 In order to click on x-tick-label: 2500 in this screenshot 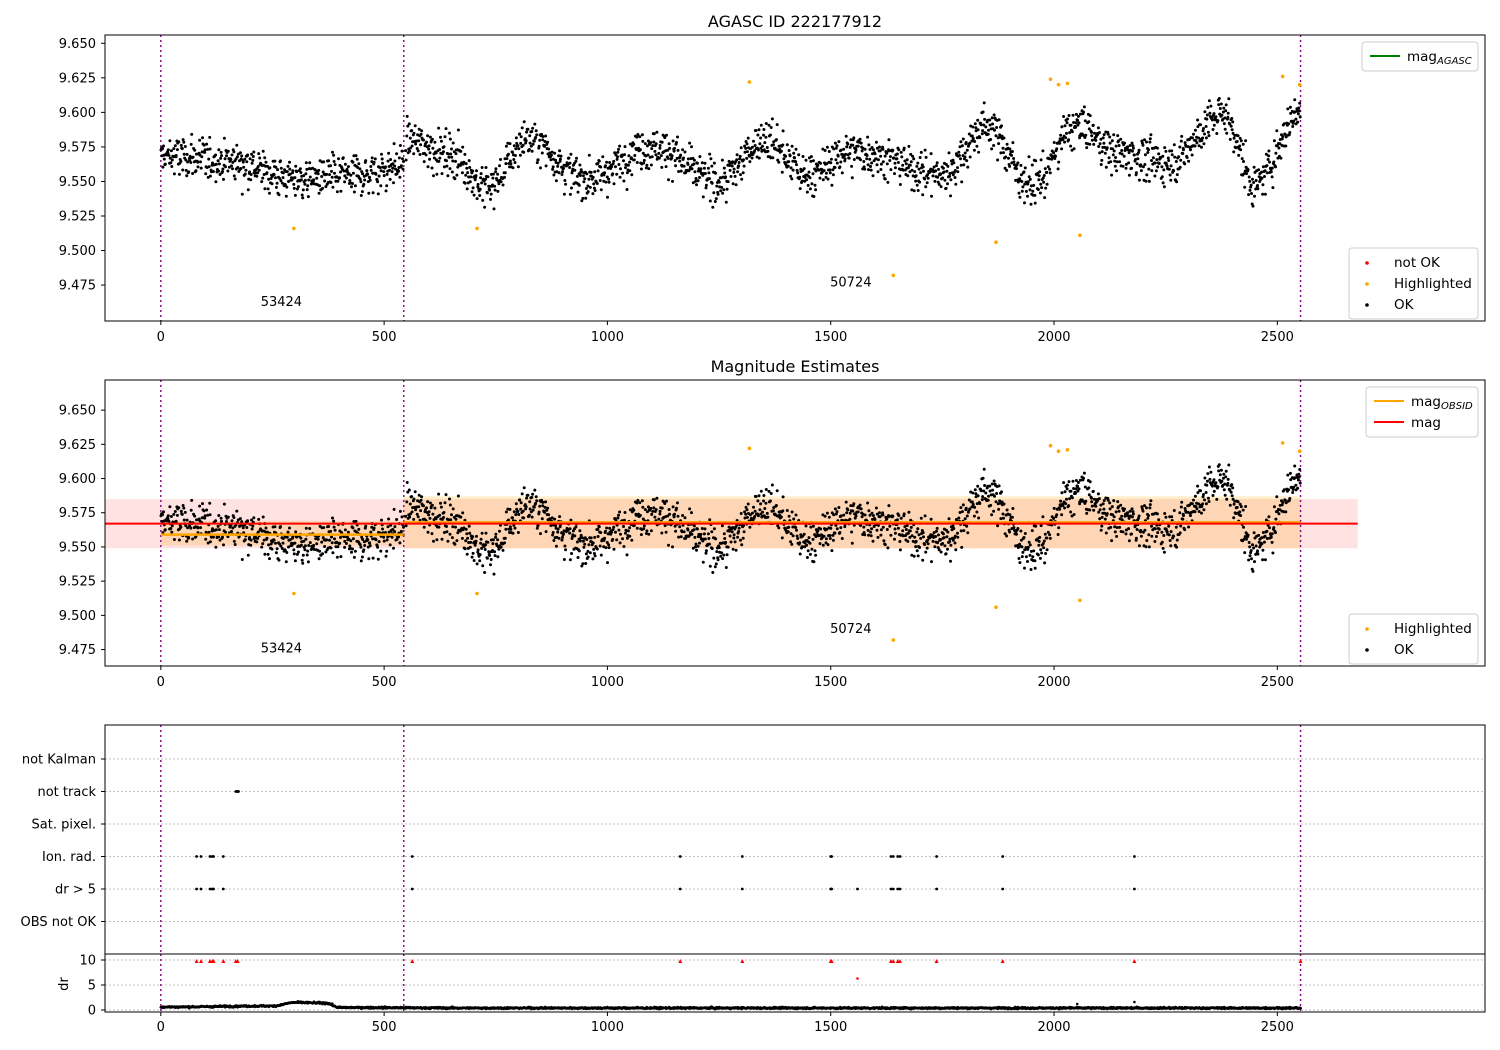, I will do `click(1277, 337)`.